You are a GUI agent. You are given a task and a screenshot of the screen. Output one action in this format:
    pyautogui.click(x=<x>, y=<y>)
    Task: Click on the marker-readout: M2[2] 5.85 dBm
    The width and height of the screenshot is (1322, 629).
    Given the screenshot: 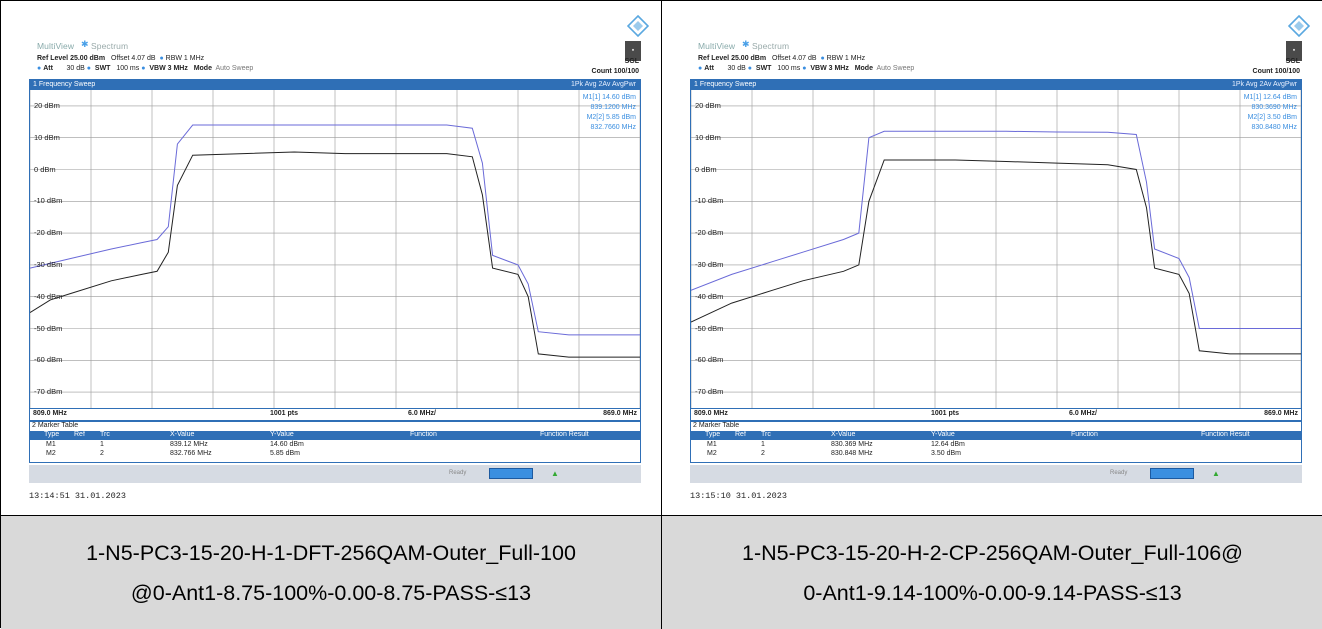 What is the action you would take?
    pyautogui.click(x=611, y=117)
    